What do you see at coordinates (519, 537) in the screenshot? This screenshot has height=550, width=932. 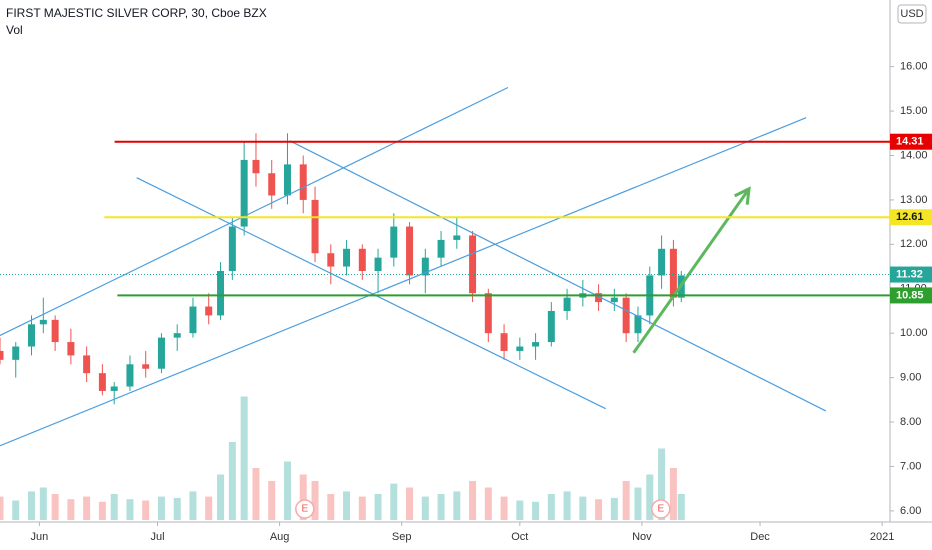 I see `x-tick-label: Oct` at bounding box center [519, 537].